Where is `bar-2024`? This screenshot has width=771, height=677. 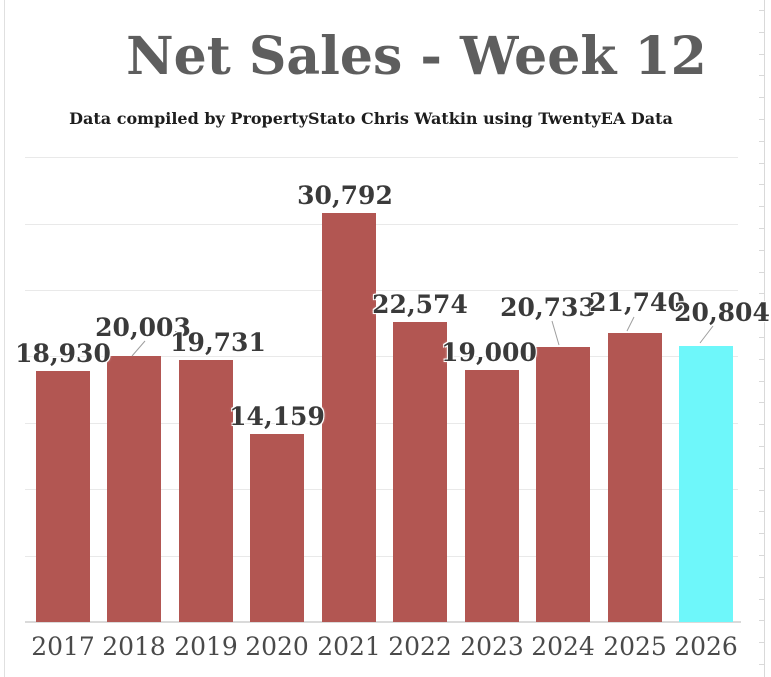 bar-2024 is located at coordinates (563, 484).